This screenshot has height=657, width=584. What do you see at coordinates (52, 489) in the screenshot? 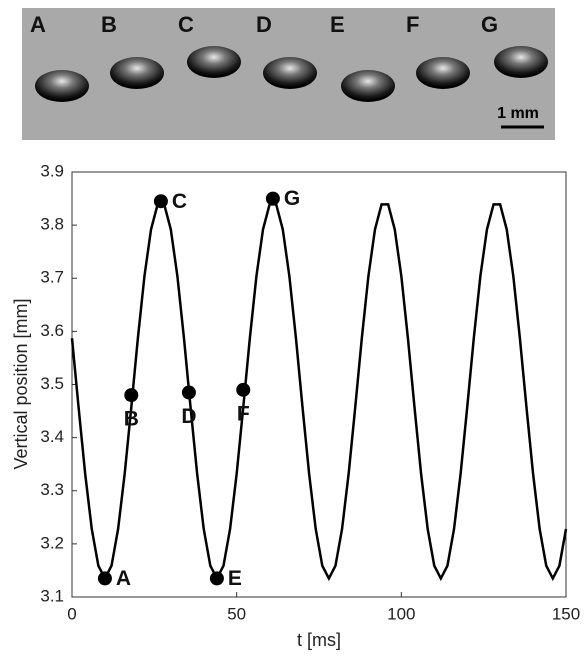
I see `y-tick-label: 3.3` at bounding box center [52, 489].